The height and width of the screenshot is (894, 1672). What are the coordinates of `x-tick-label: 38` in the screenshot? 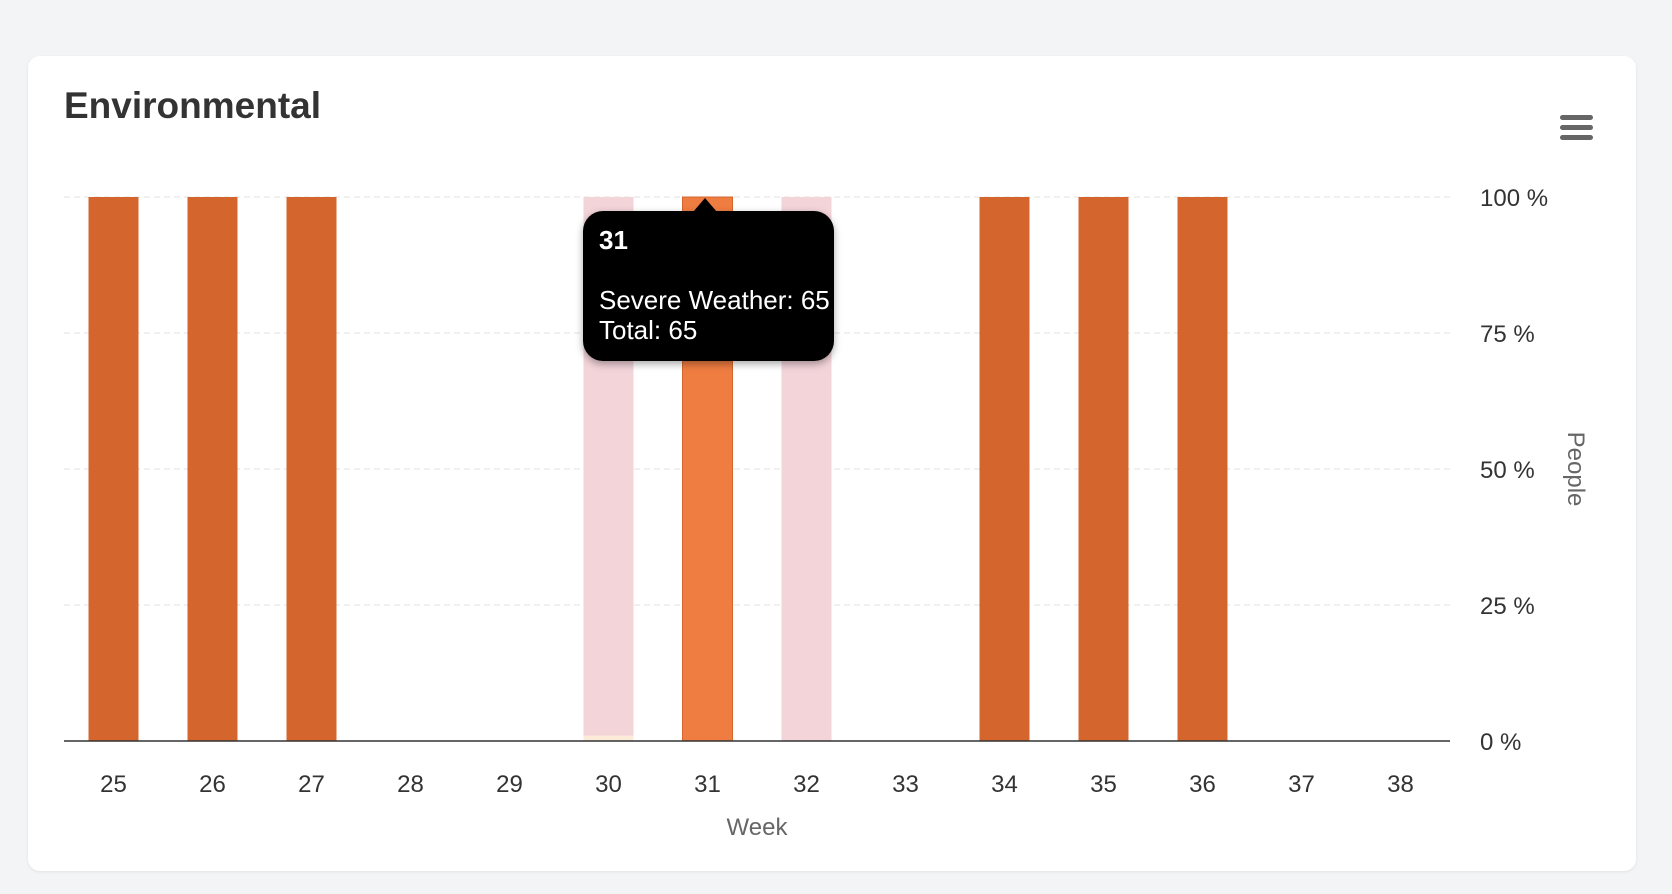 It's located at (1400, 784).